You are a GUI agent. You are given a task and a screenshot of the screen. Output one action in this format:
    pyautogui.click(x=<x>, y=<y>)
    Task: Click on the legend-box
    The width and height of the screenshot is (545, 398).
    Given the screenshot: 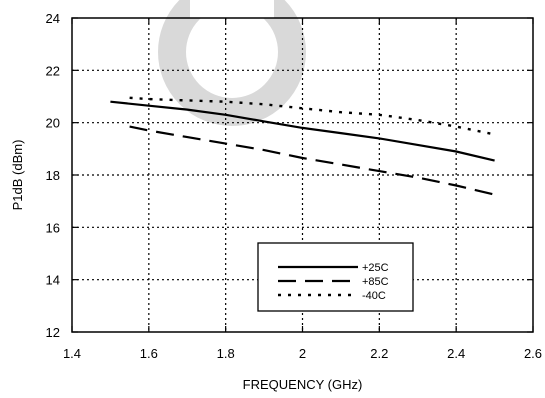 What is the action you would take?
    pyautogui.click(x=335, y=277)
    